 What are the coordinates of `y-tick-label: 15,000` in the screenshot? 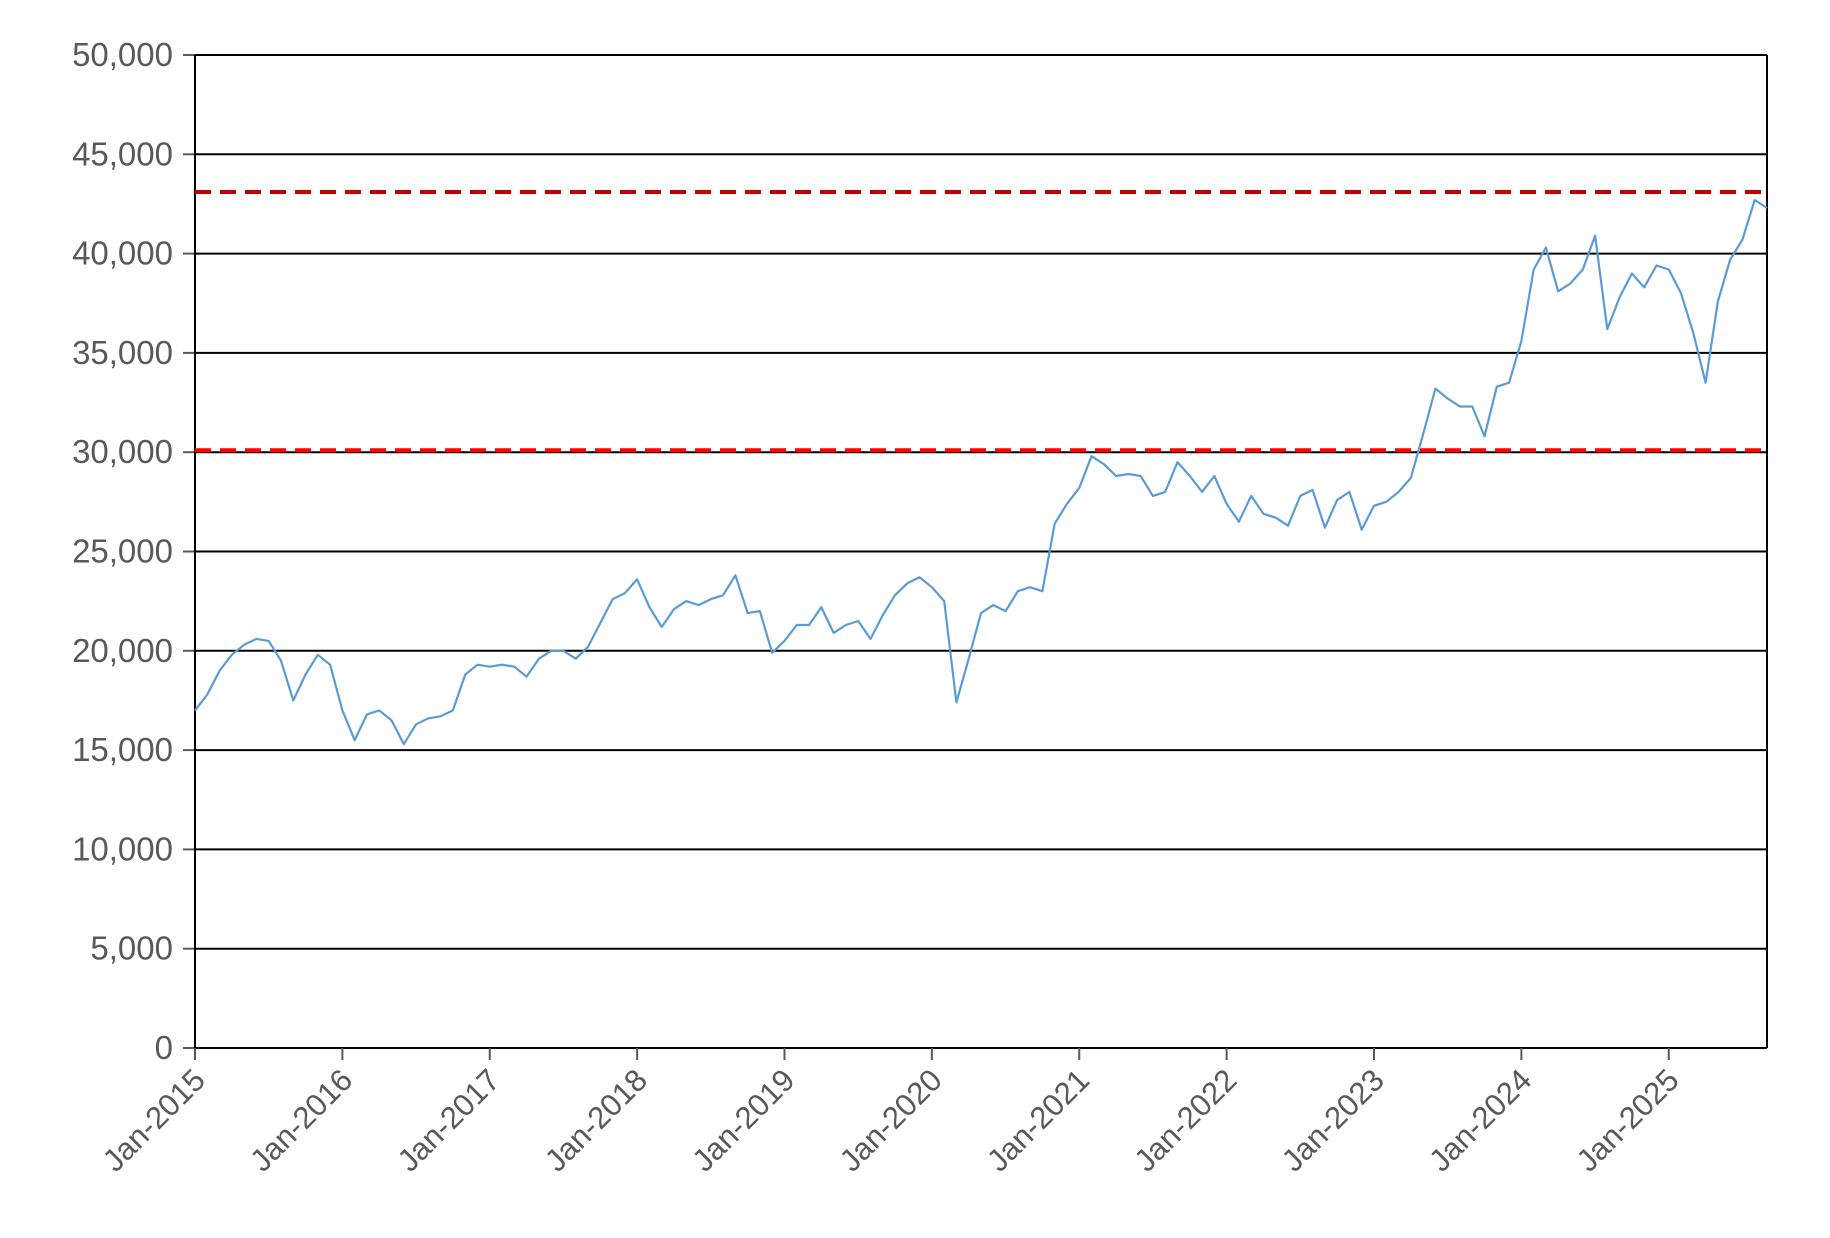 It's located at (122, 749).